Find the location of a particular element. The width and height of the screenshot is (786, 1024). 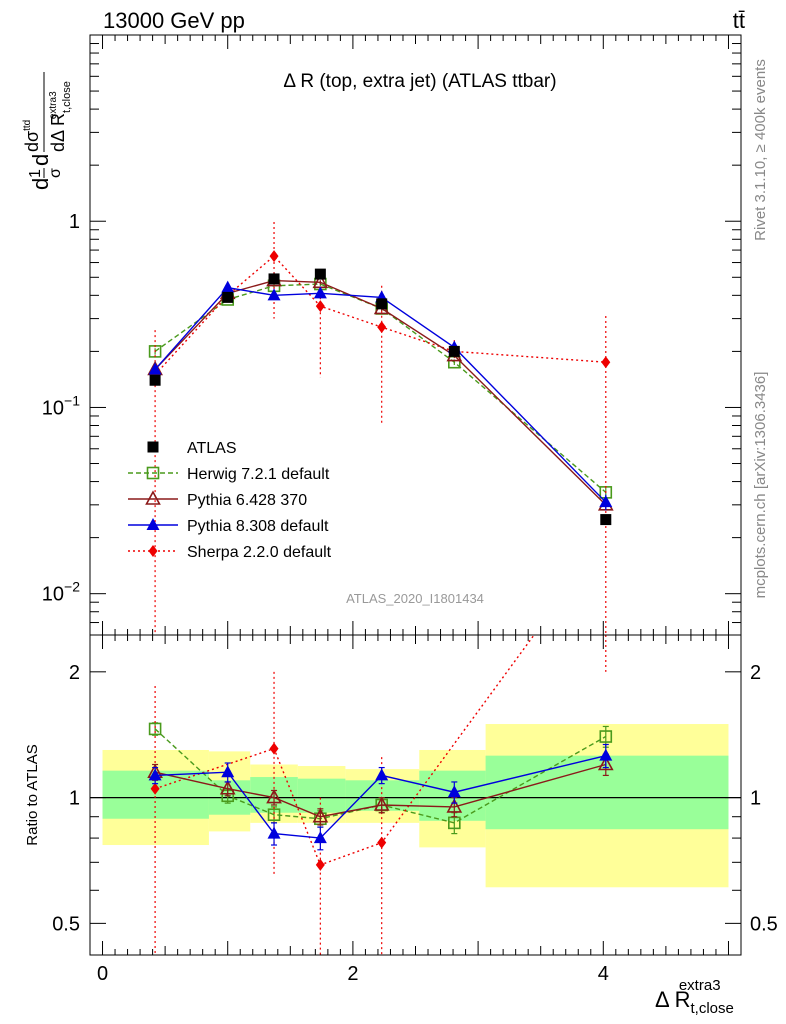

x-axis-label: Δ Rt,closeextra3 is located at coordinates (694, 997).